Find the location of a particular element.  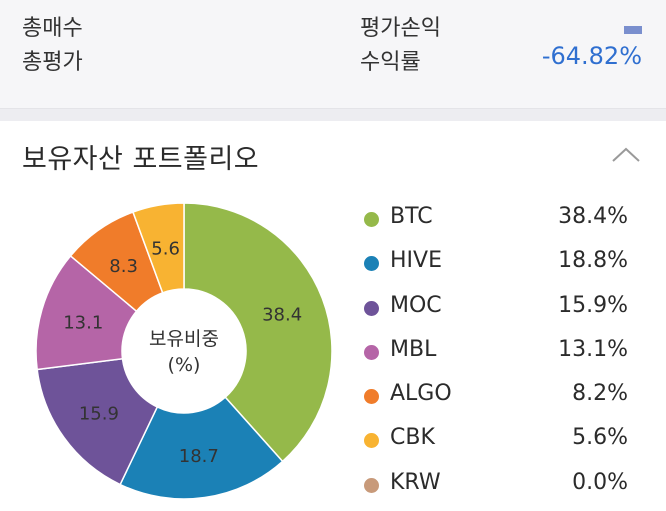

chevron-up-icon is located at coordinates (626, 154).